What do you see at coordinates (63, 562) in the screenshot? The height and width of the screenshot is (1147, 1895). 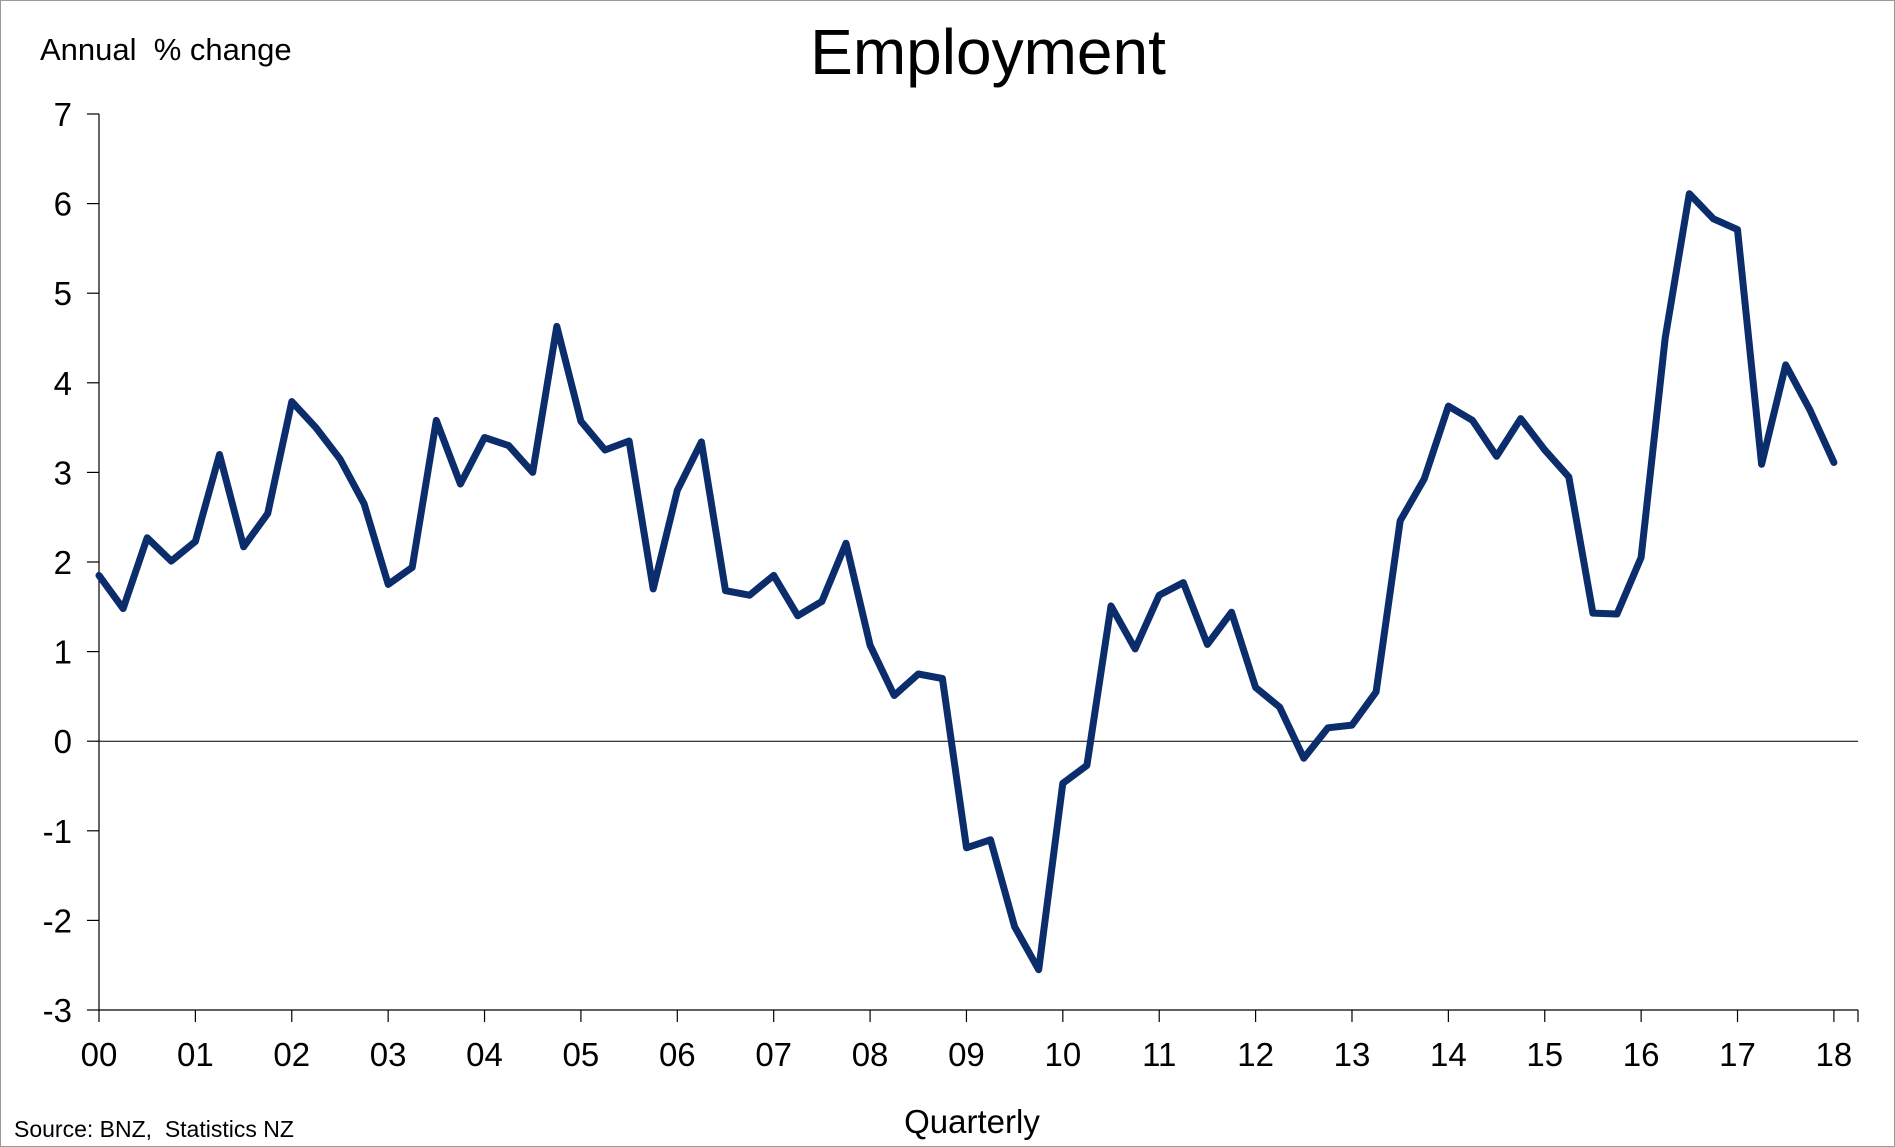 I see `y-tick-label: 2` at bounding box center [63, 562].